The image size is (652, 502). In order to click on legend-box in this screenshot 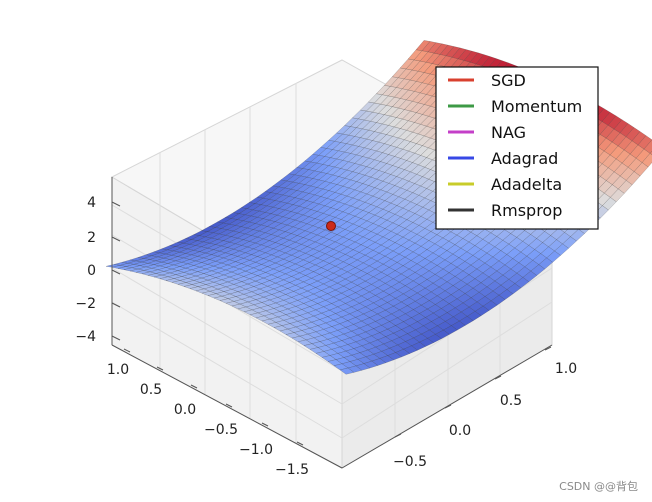, I will do `click(517, 148)`.